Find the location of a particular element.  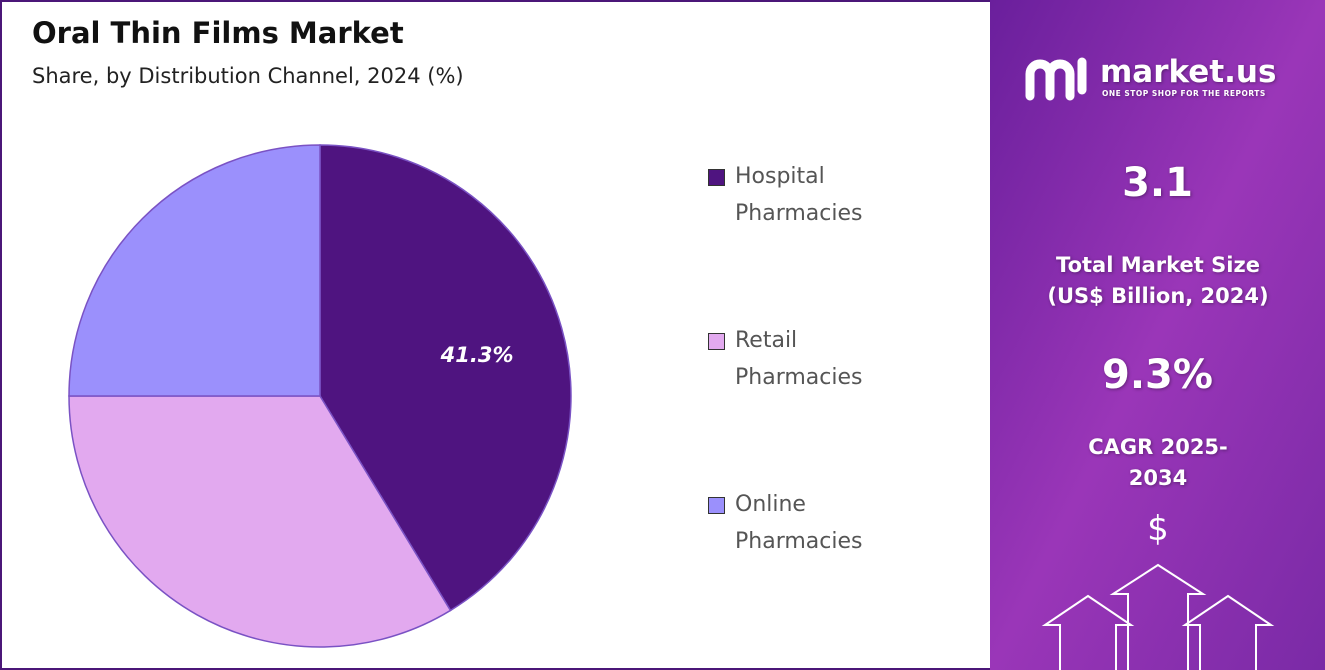

legend-label: Online Pharmacies is located at coordinates (799, 523).